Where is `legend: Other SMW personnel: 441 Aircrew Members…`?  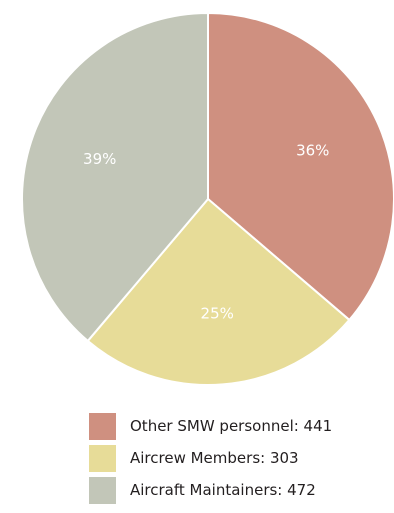 legend: Other SMW personnel: 441 Aircrew Members… is located at coordinates (239, 458).